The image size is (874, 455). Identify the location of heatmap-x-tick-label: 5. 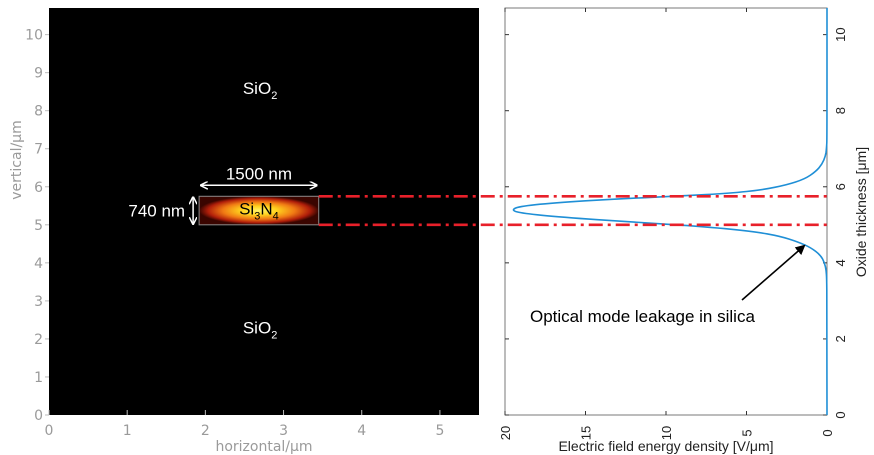
(439, 431).